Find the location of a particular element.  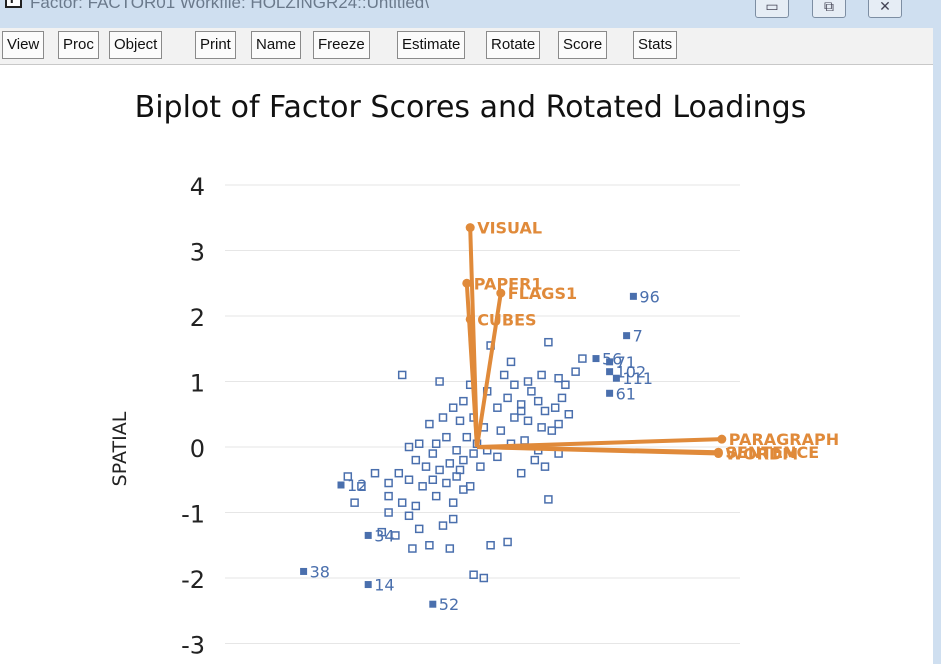

freeze-button: Freeze is located at coordinates (341, 45).